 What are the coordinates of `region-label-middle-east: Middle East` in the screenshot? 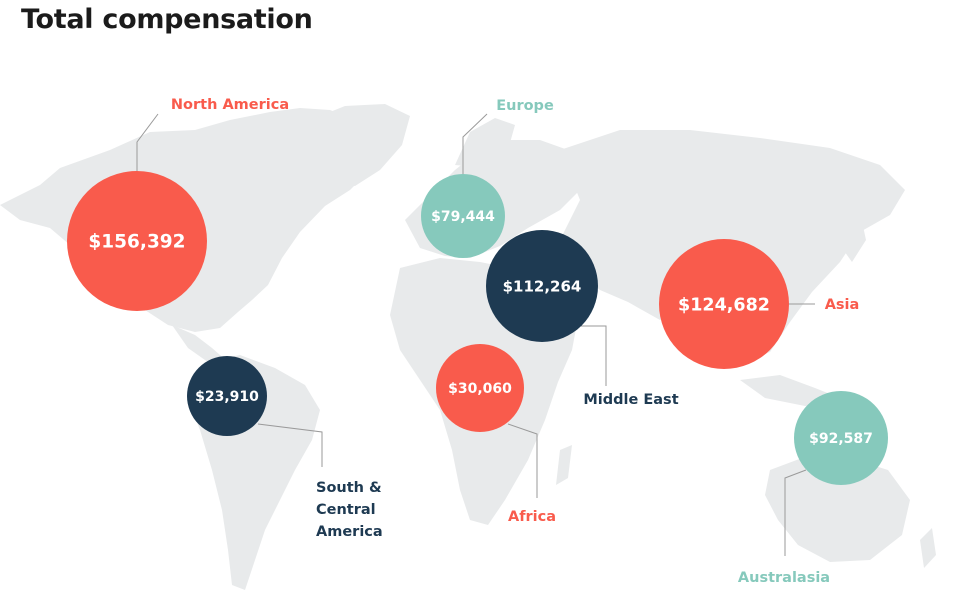 It's located at (630, 400).